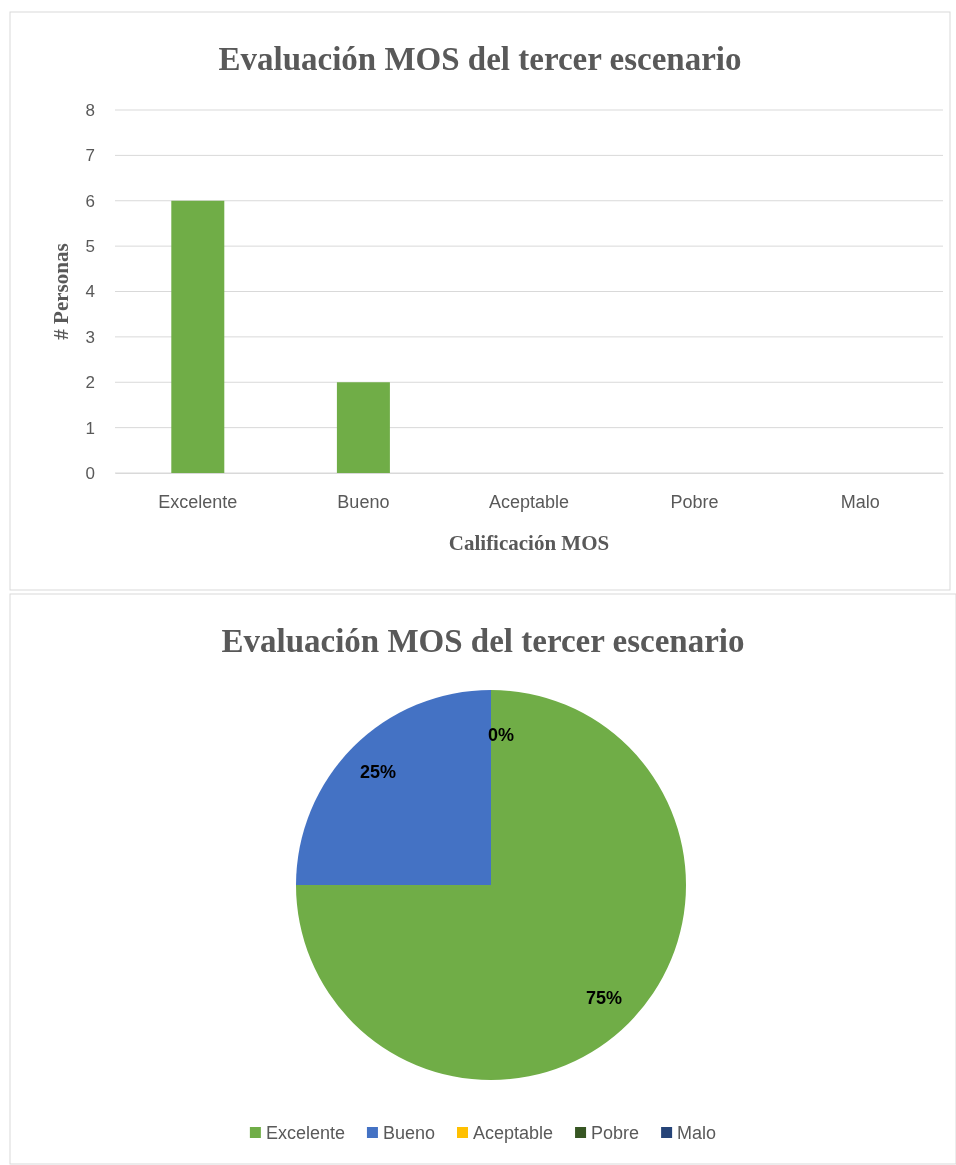 Image resolution: width=956 pixels, height=1165 pixels. What do you see at coordinates (90, 247) in the screenshot?
I see `y-tick-label: 5` at bounding box center [90, 247].